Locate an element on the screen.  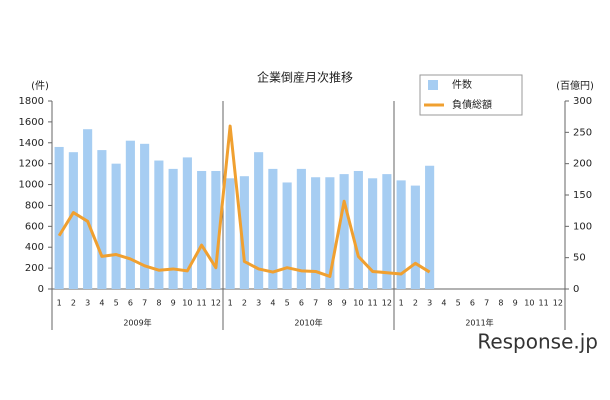
y-tick-label: 1400 is located at coordinates (31, 143).